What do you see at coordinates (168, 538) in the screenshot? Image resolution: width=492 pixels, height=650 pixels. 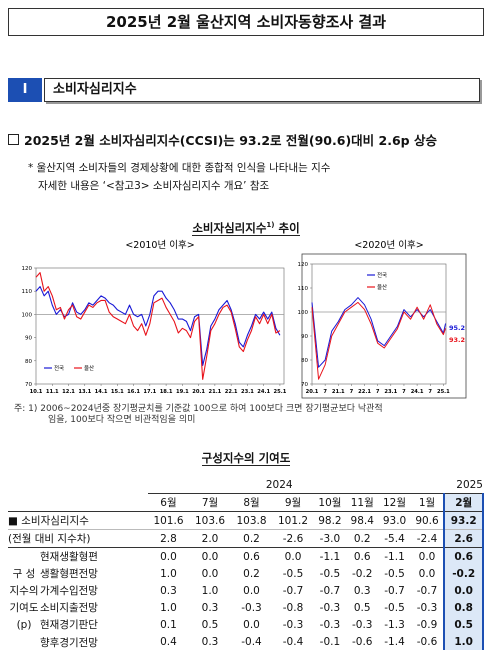 I see `cell: 2.8` at bounding box center [168, 538].